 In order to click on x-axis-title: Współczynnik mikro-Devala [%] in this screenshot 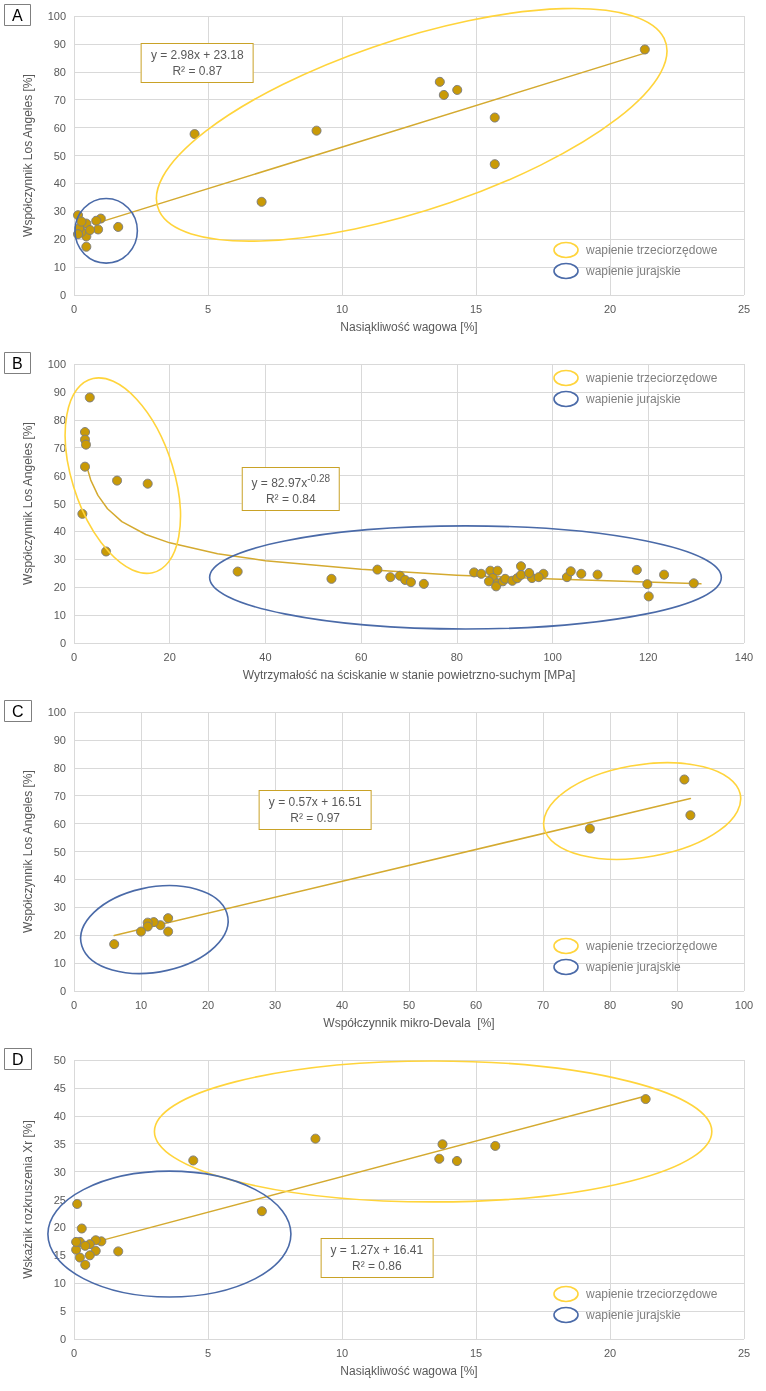, I will do `click(409, 1023)`.